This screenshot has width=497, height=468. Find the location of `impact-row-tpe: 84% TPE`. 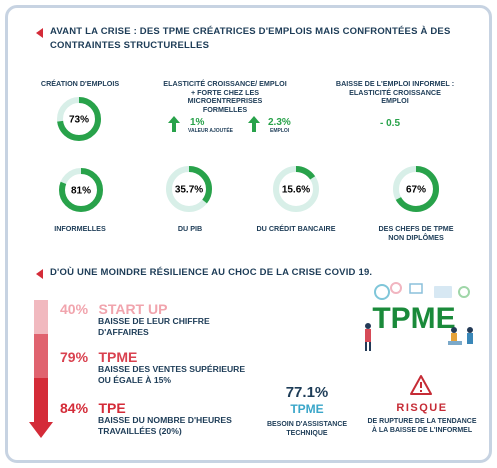

impact-row-tpe: 84% TPE is located at coordinates (93, 409).